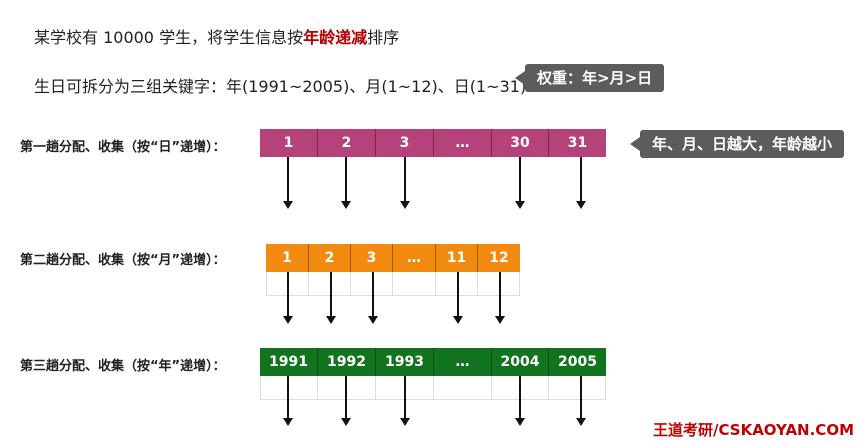 The height and width of the screenshot is (442, 868). I want to click on intro-line-2: 生日可拆分为三组关键字：年(1991~2005)、月(1~12)、日(1~31), so click(280, 86).